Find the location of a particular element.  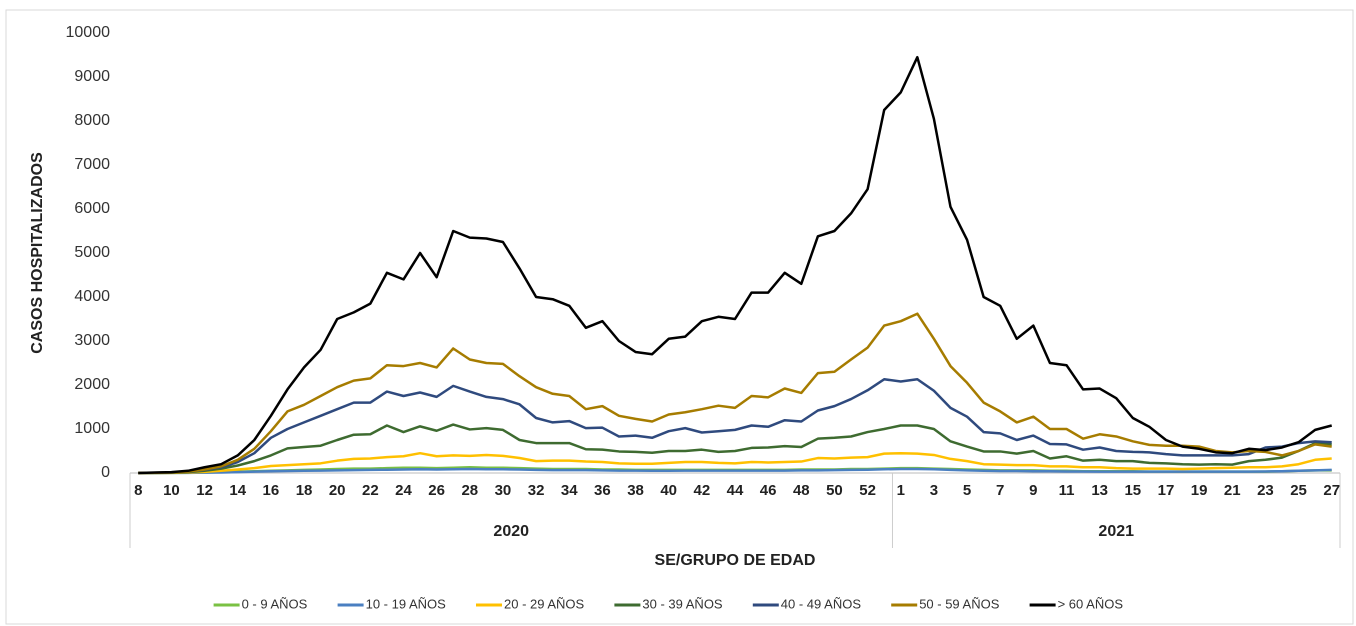

x-tick-label: 3 is located at coordinates (934, 490).